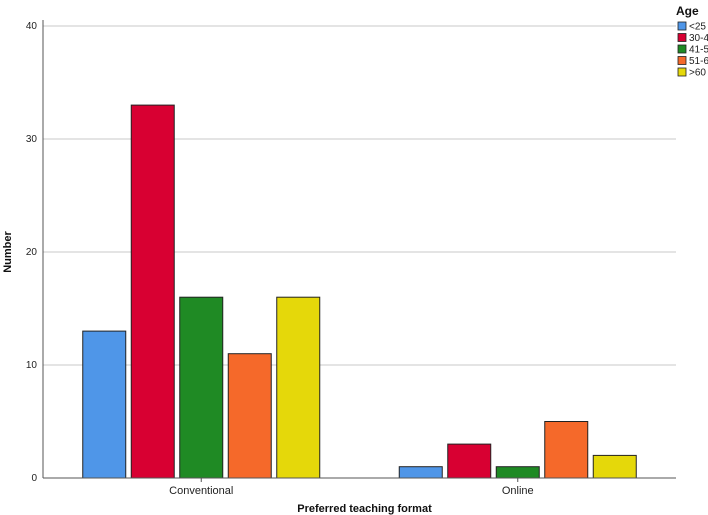 This screenshot has height=515, width=708. Describe the element at coordinates (698, 38) in the screenshot. I see `legend-label-1: 30-40` at that location.